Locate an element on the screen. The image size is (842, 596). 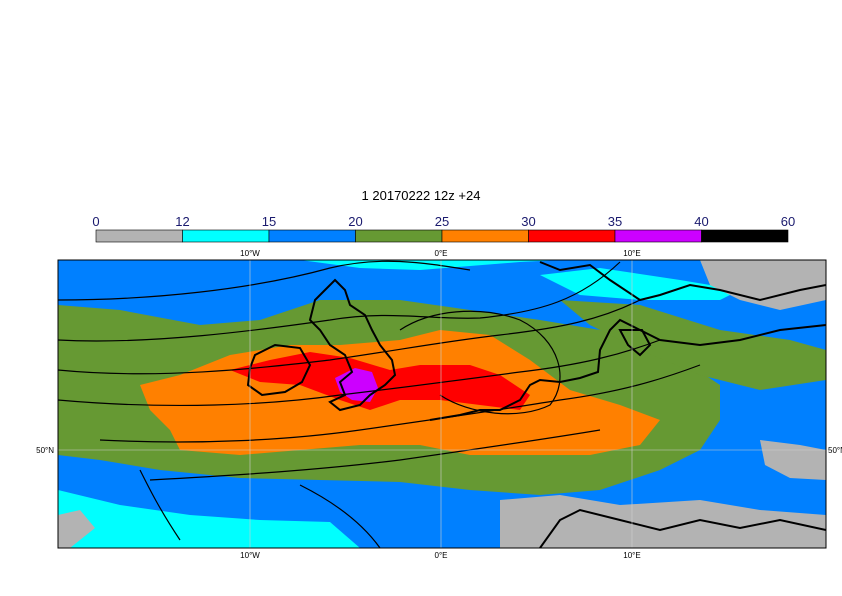
lon-bottom-label-1: 10°W is located at coordinates (250, 555).